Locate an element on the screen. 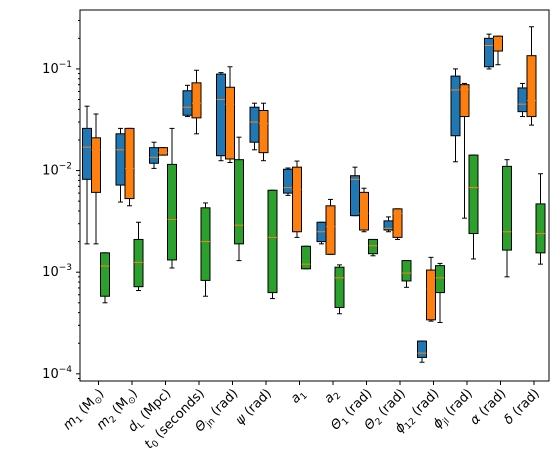 This screenshot has width=560, height=470. box-s2-c9 is located at coordinates (364, 210).